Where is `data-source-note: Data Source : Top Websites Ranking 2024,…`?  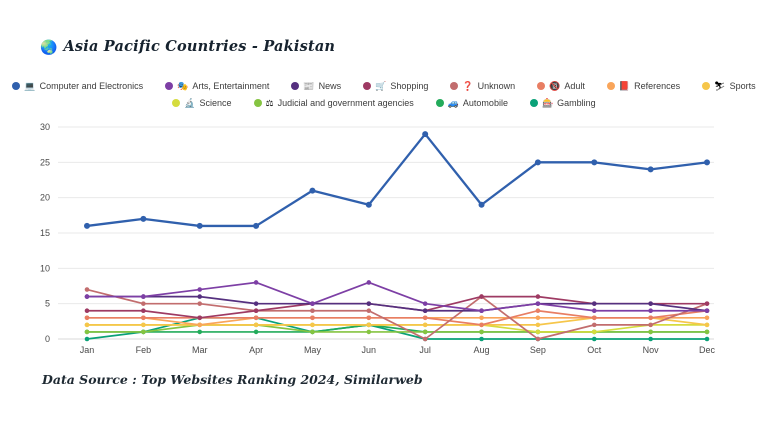 data-source-note: Data Source : Top Websites Ranking 2024,… is located at coordinates (232, 379).